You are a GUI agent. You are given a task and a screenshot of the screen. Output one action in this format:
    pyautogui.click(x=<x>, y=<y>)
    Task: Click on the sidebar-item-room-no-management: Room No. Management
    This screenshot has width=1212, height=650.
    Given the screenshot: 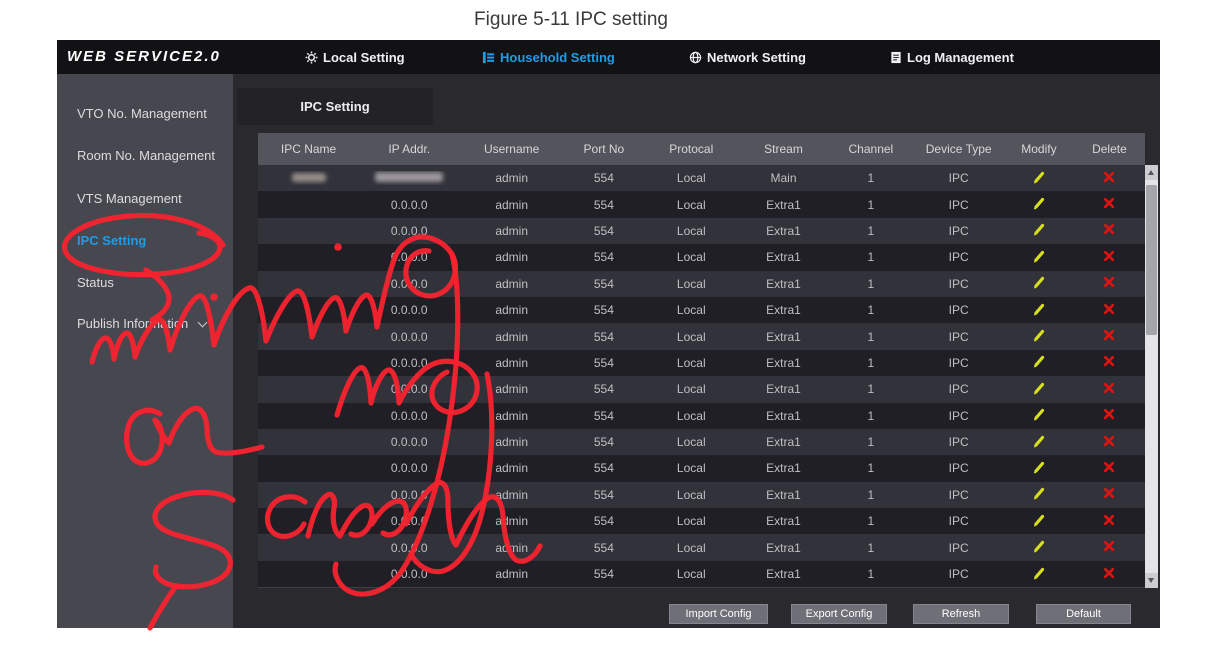 What is the action you would take?
    pyautogui.click(x=146, y=156)
    